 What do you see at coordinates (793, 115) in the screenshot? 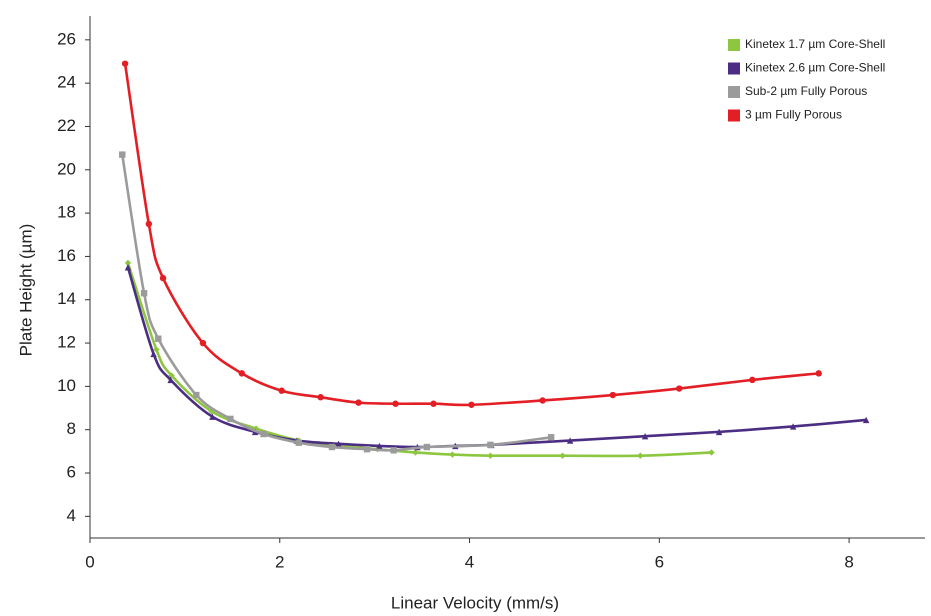
I see `legend-label: 3 µm Fully Porous` at bounding box center [793, 115].